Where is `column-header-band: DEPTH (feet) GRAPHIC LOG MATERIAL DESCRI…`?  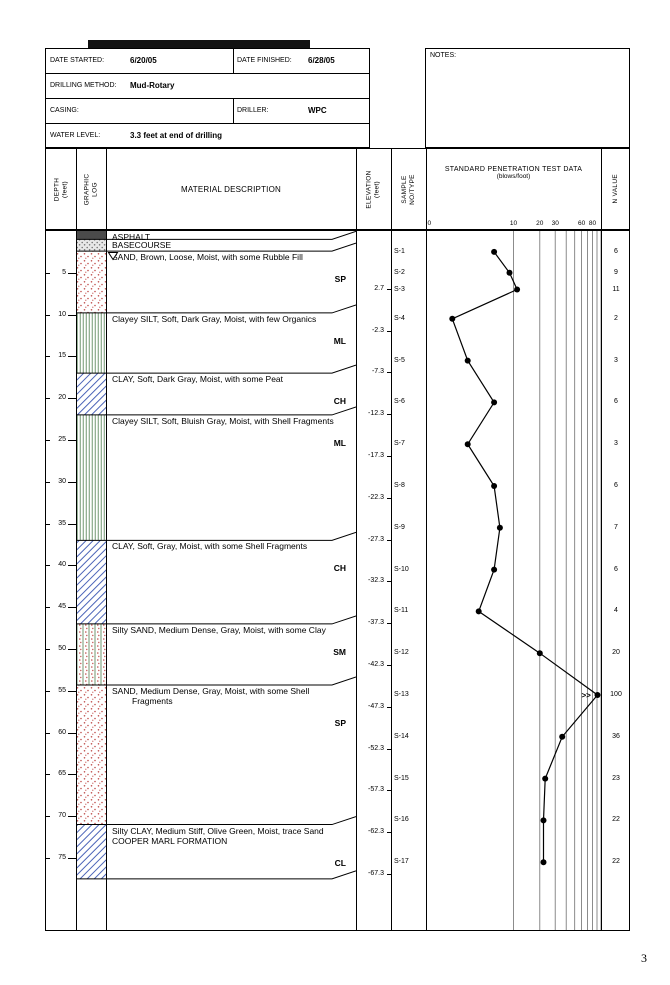
column-header-band: DEPTH (feet) GRAPHIC LOG MATERIAL DESCRI… is located at coordinates (337, 189).